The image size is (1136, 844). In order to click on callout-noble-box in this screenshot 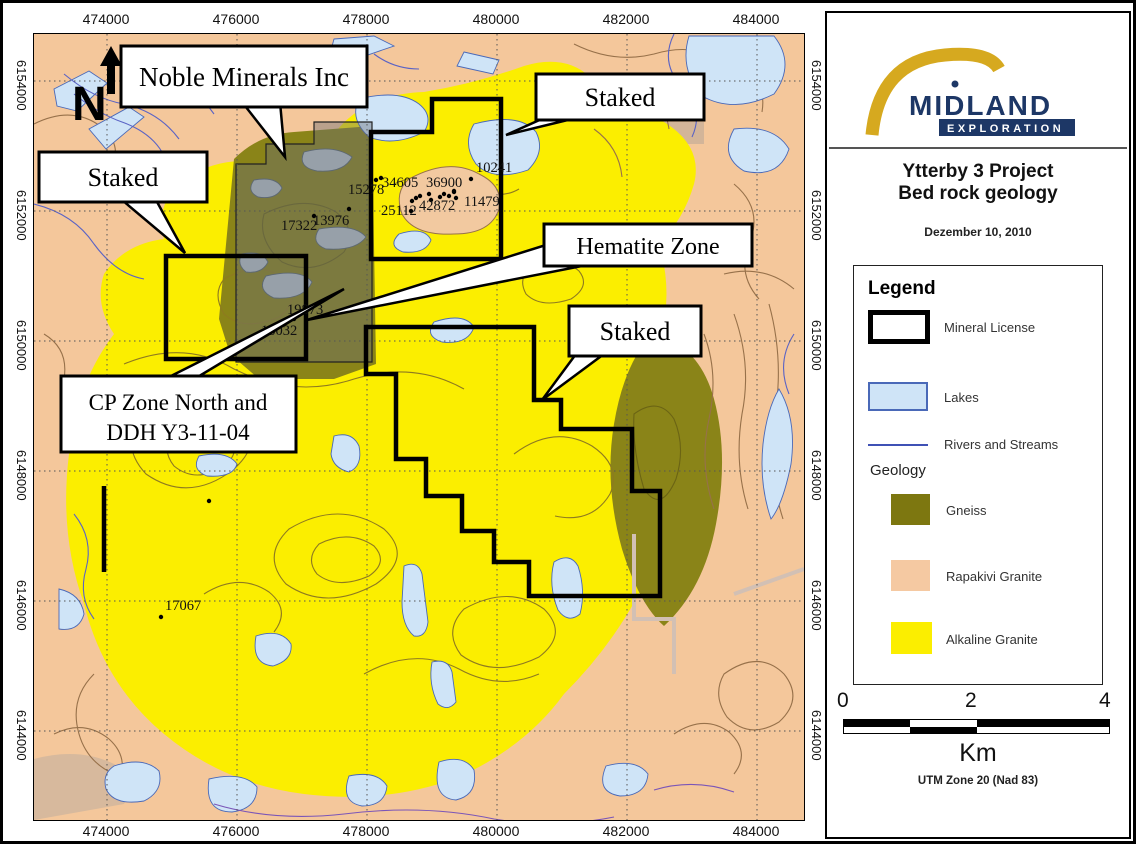, I will do `click(244, 76)`.